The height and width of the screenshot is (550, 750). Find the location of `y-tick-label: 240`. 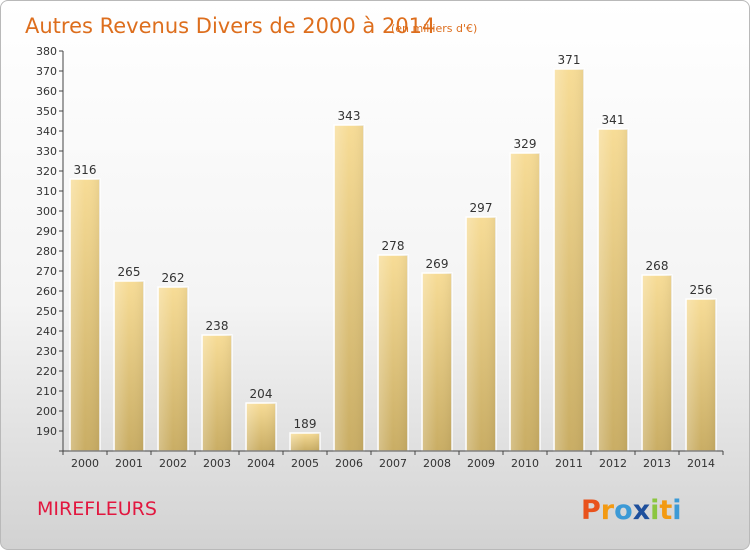

y-tick-label: 240 is located at coordinates (46, 331).